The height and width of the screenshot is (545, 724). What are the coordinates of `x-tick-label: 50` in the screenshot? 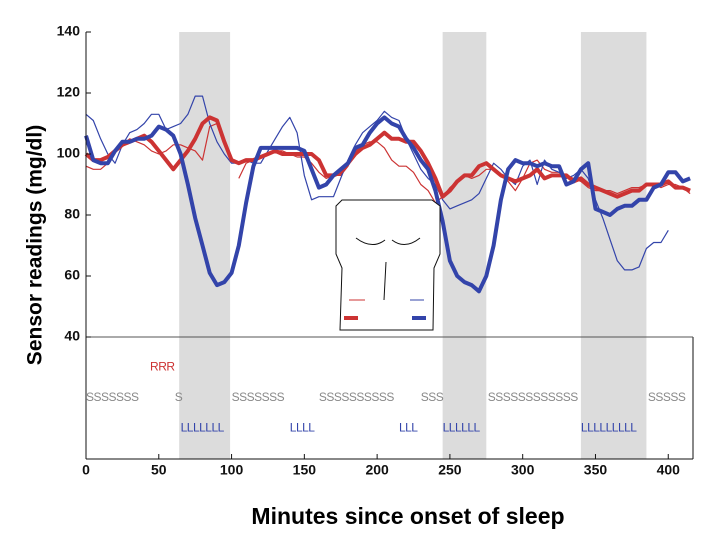 It's located at (159, 470).